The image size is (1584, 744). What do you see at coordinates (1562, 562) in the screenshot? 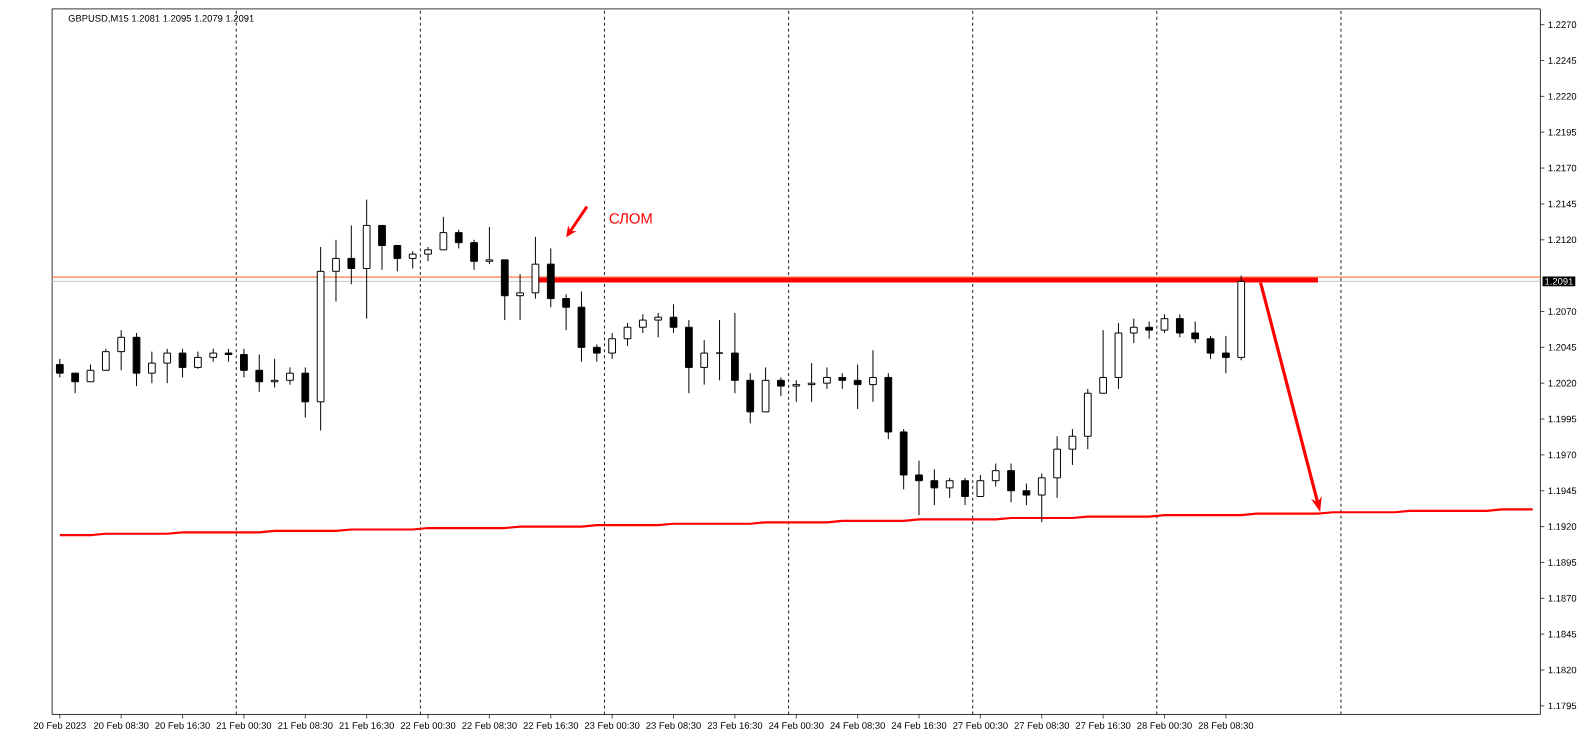
I see `y-tick-label: 1.1895` at bounding box center [1562, 562].